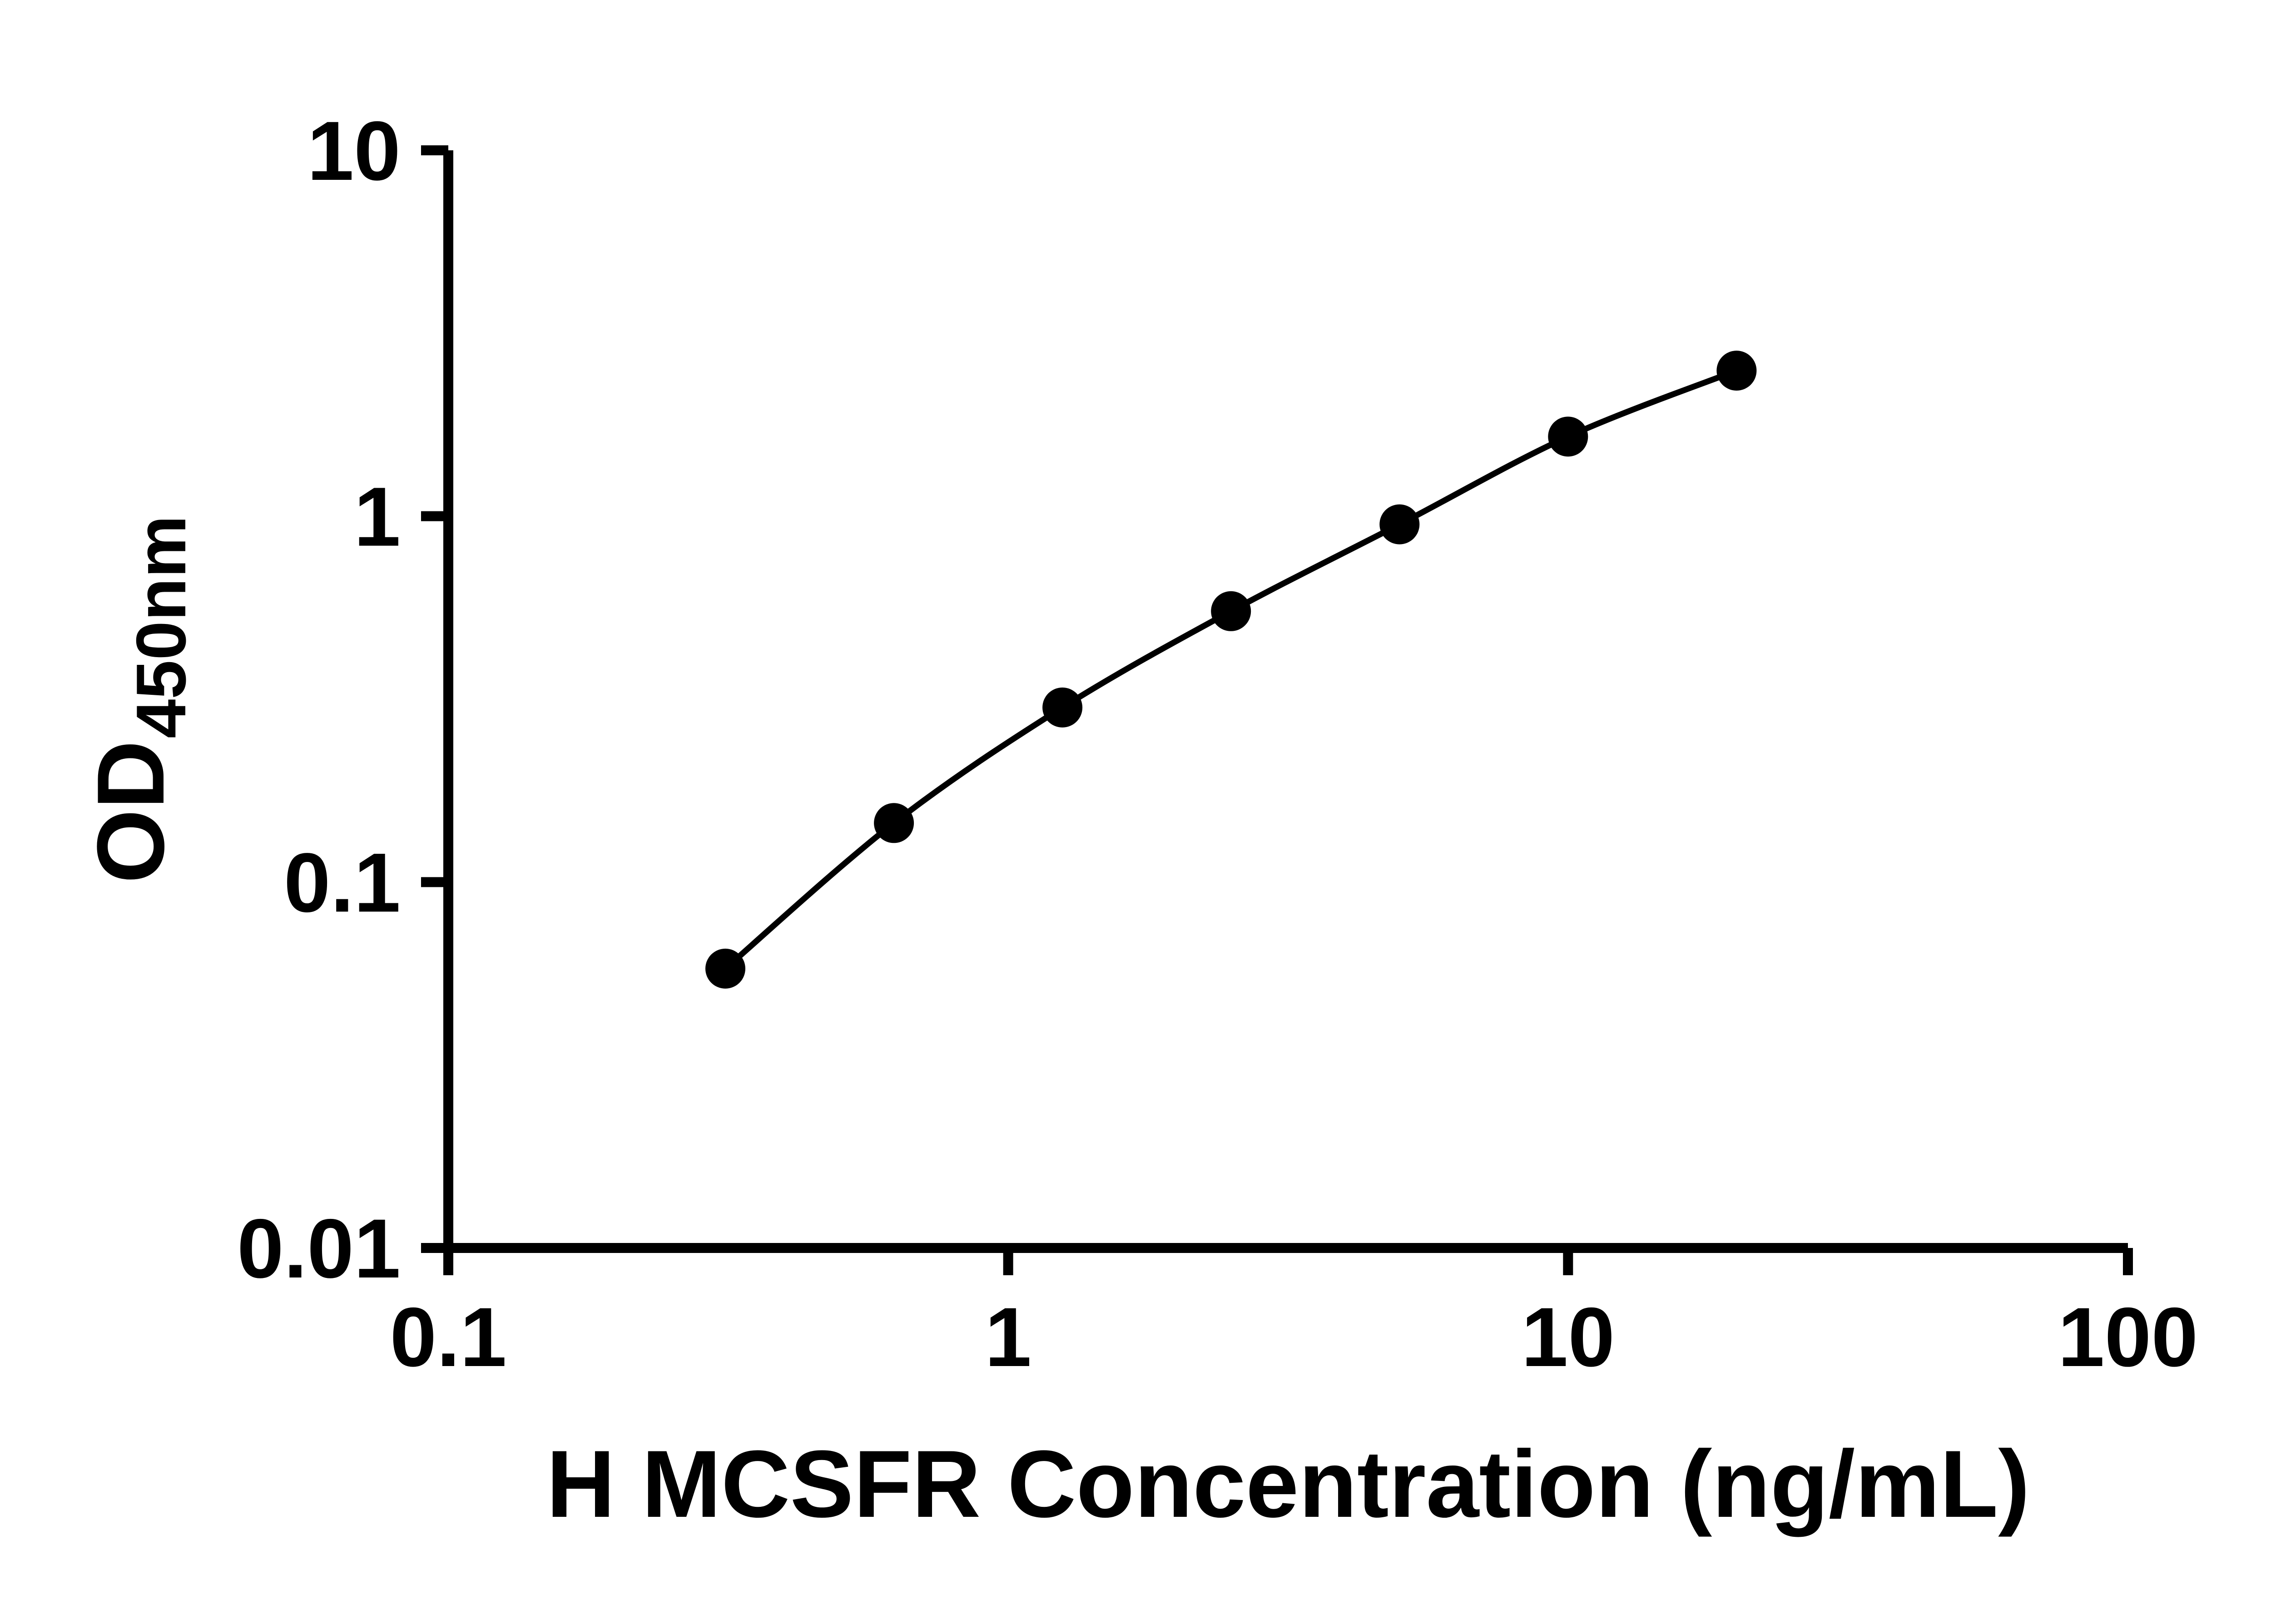 This screenshot has width=2271, height=1624. Describe the element at coordinates (1568, 1337) in the screenshot. I see `x-tick-label: 10` at that location.